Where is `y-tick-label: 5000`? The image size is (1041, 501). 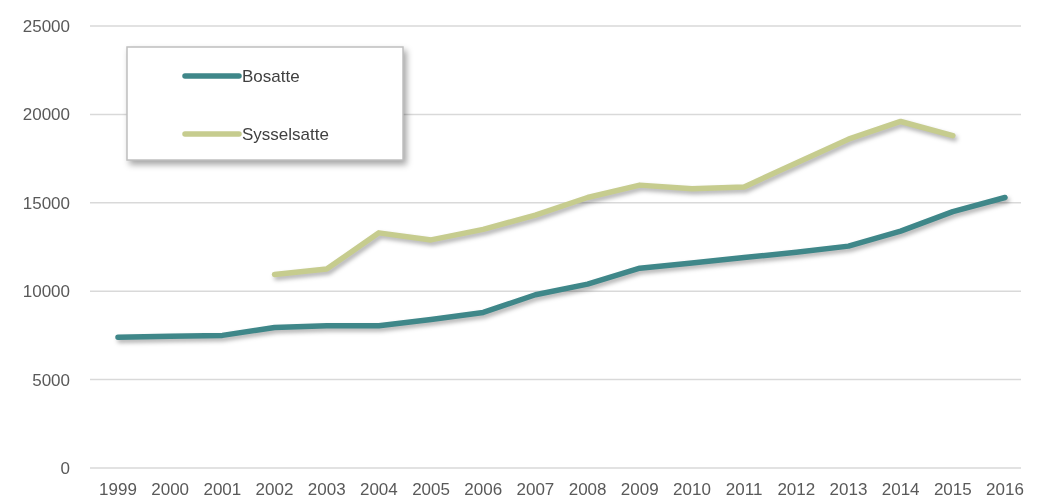
y-tick-label: 5000 is located at coordinates (51, 380).